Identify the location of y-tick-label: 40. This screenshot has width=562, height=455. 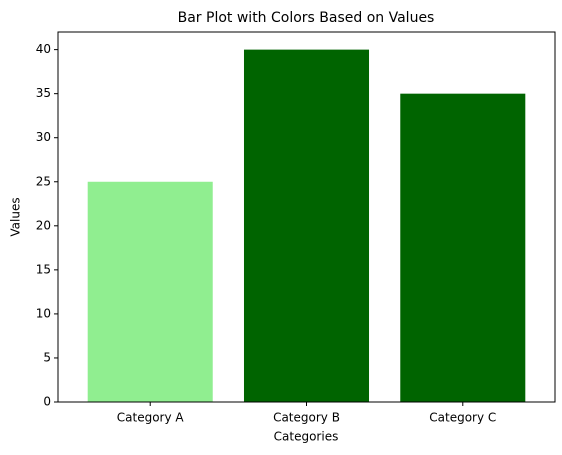
(43, 49).